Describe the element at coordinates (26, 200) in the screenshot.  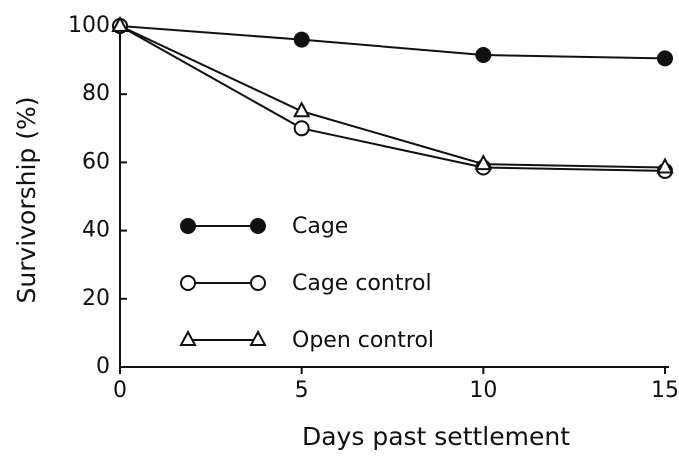
I see `y-axis-label: Survivorship (%)` at that location.